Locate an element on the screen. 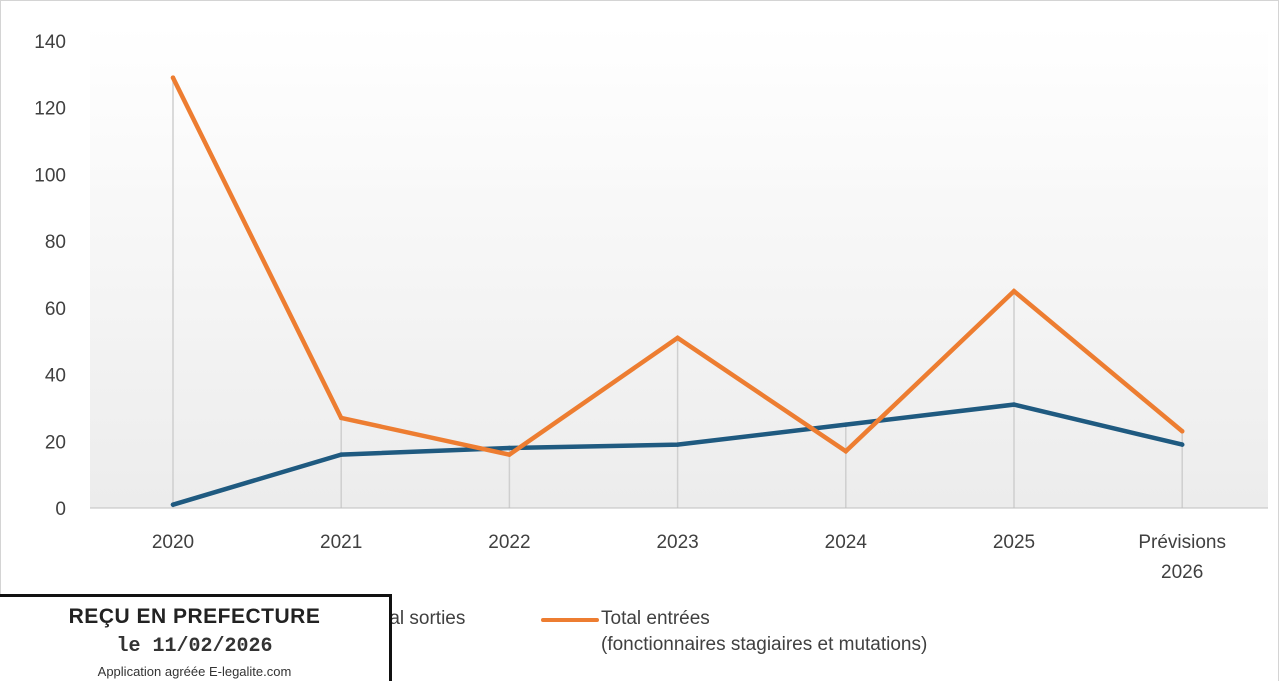 This screenshot has width=1279, height=681. x-tick-label: 2023 is located at coordinates (677, 542).